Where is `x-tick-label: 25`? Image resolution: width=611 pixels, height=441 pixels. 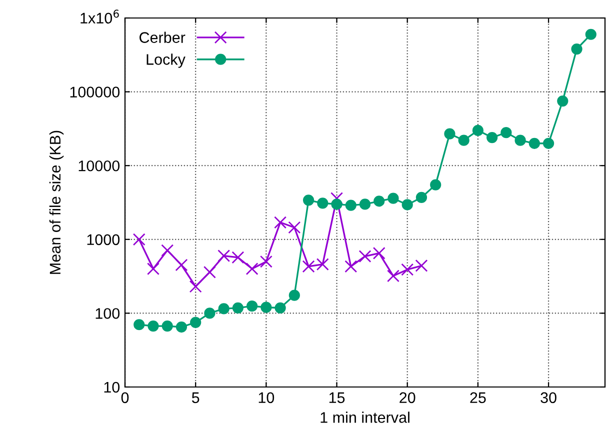 x-tick-label: 25 is located at coordinates (478, 398).